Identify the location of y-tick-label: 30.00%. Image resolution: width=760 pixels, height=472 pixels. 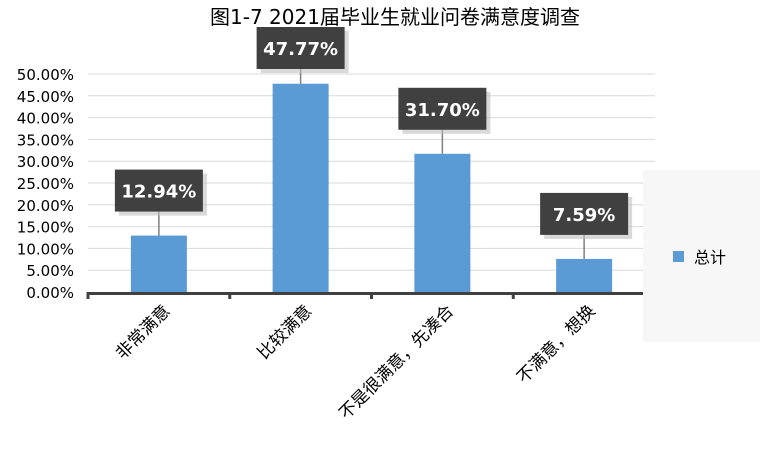
(45, 162).